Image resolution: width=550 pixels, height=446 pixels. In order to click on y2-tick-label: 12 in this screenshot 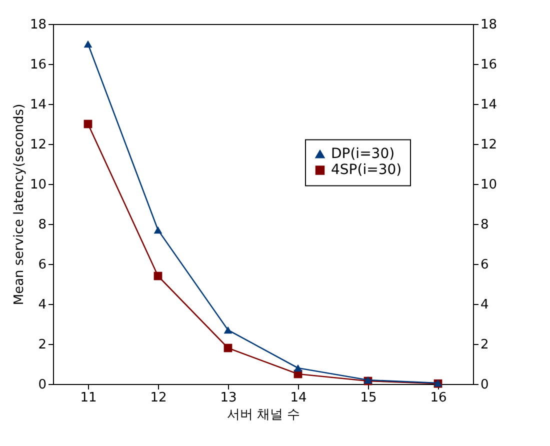, I will do `click(489, 145)`.